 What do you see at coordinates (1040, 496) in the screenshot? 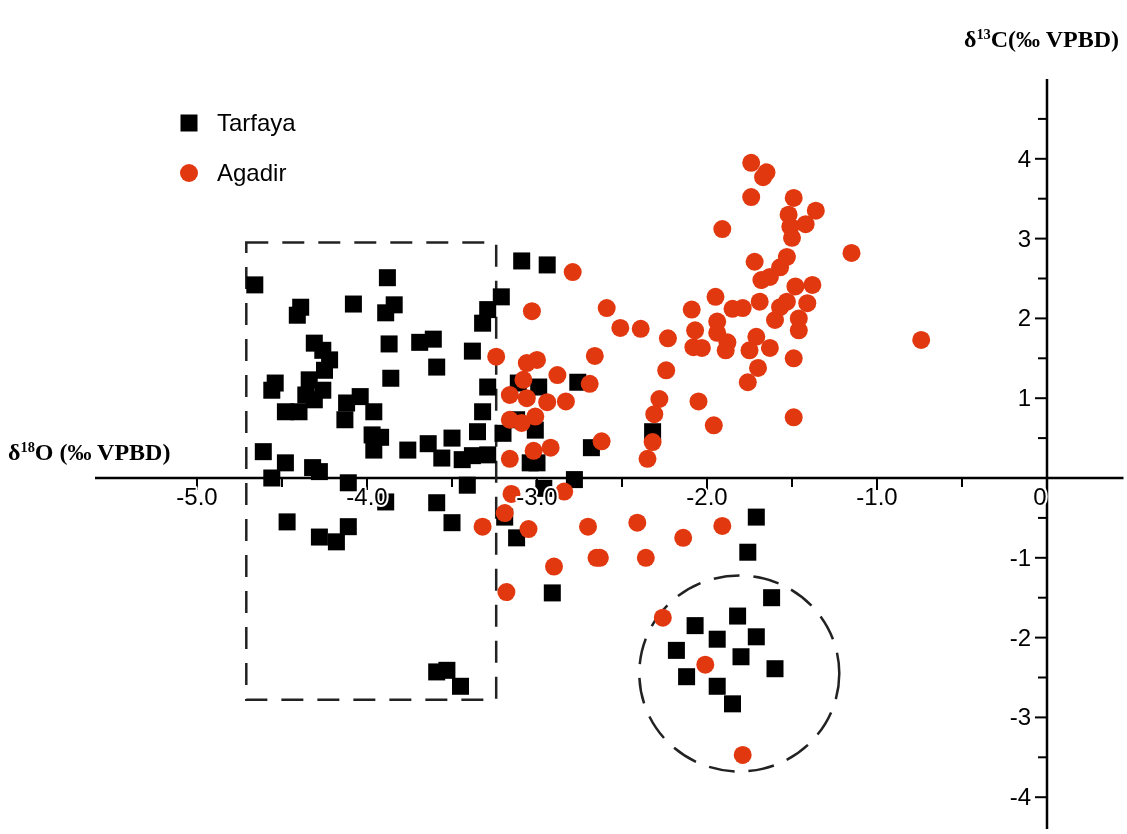
I see `x-tick-label: 0` at bounding box center [1040, 496].